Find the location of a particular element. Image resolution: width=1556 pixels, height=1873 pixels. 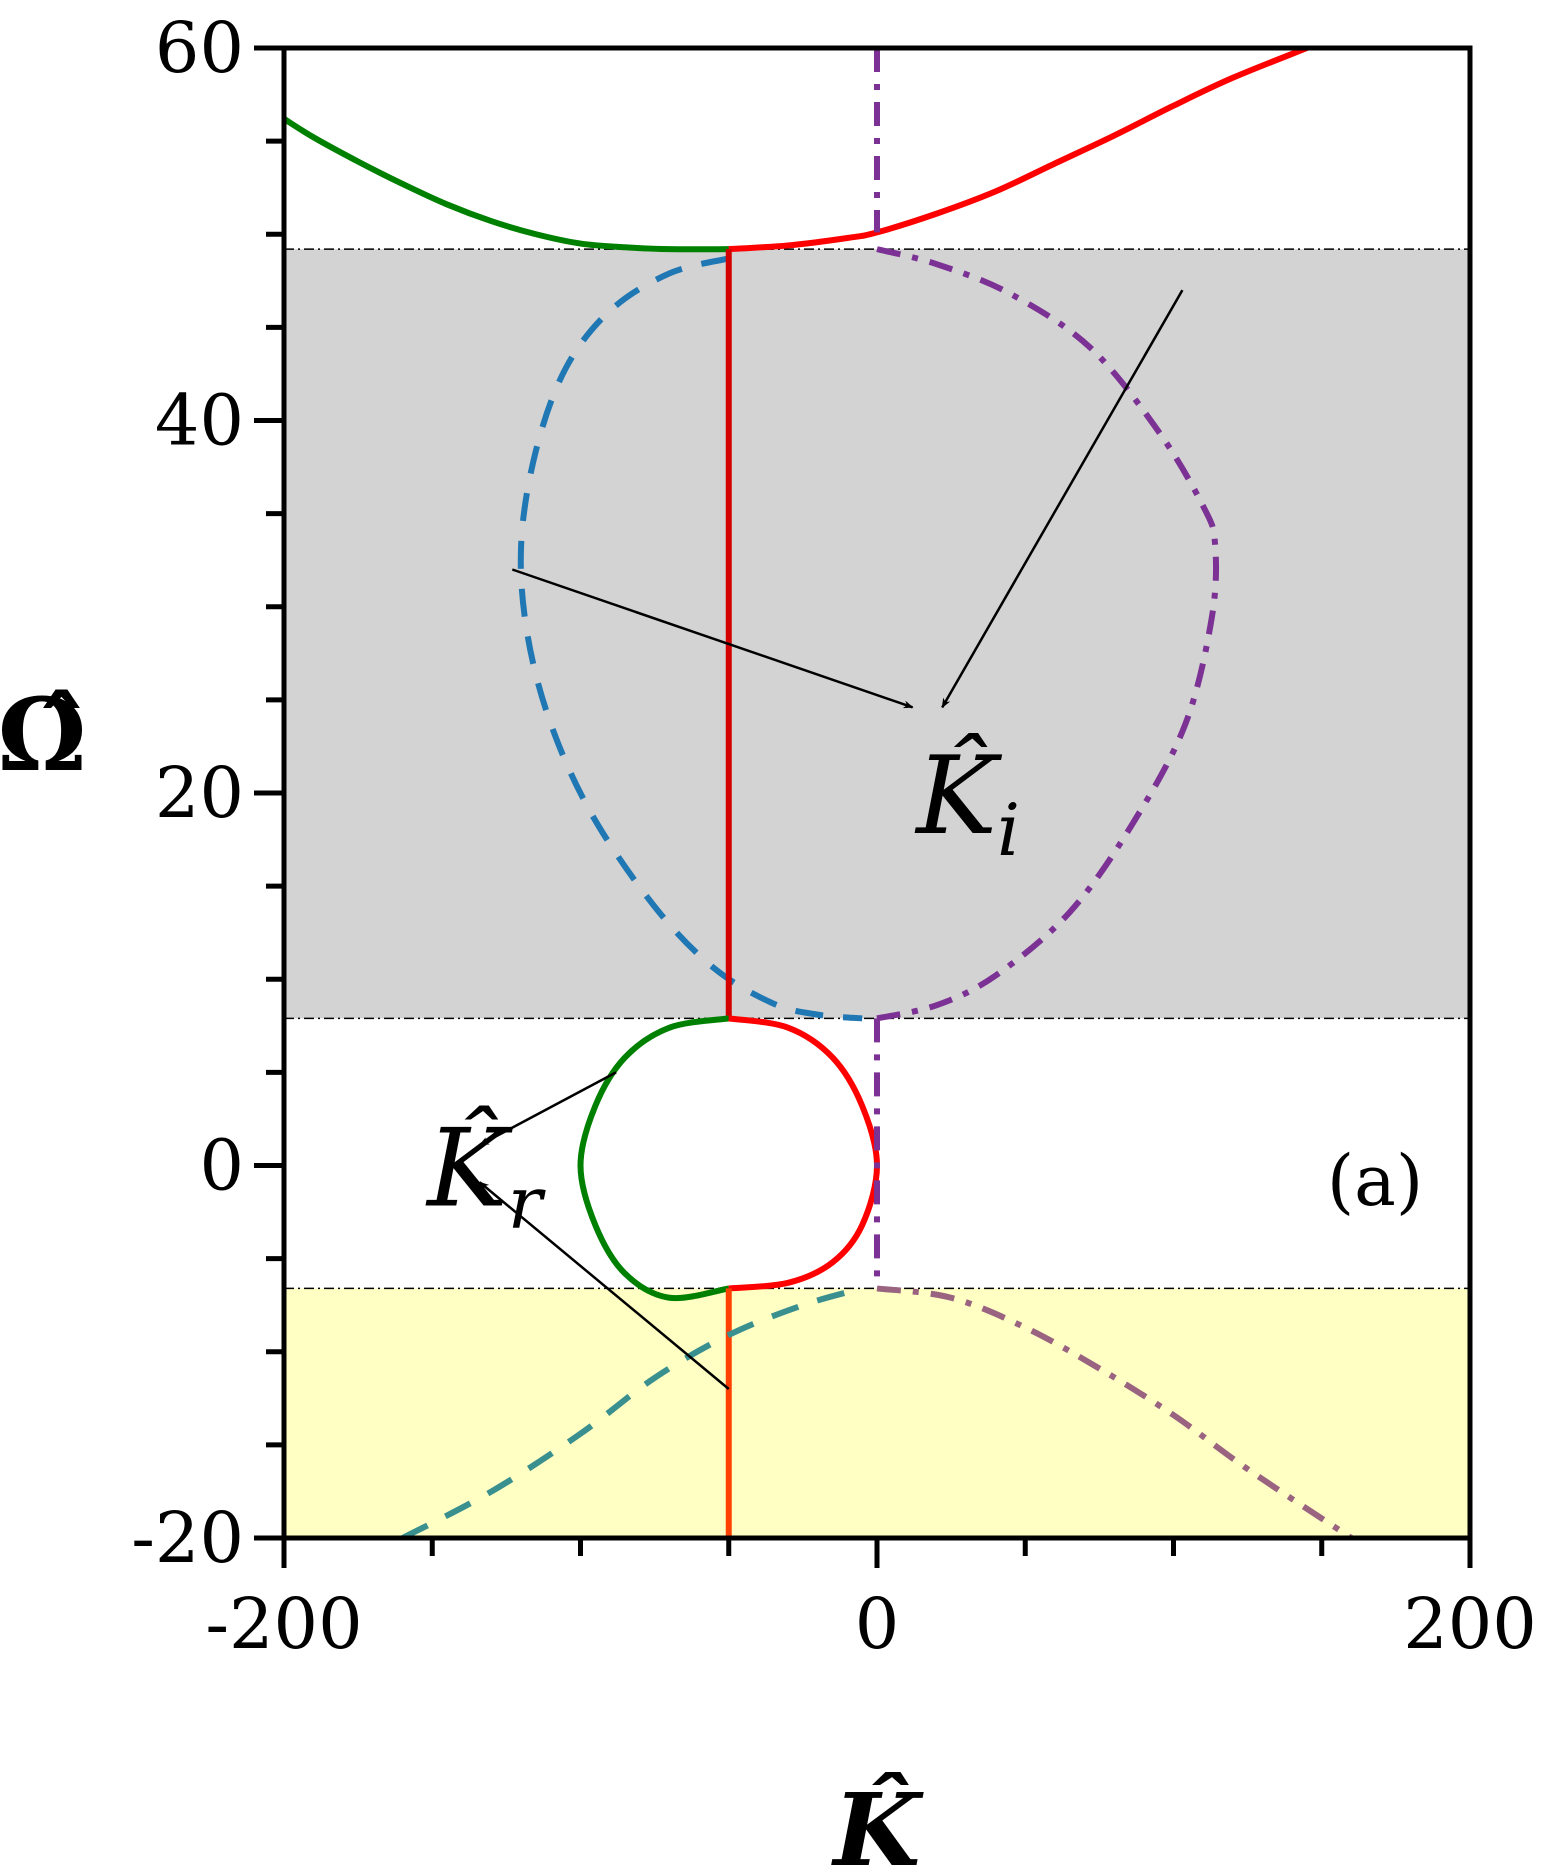

x-tick-label-2: 200 is located at coordinates (1470, 1624).